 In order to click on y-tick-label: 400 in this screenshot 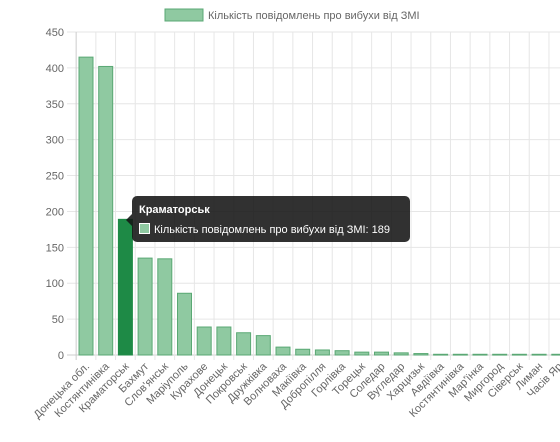, I will do `click(55, 69)`.